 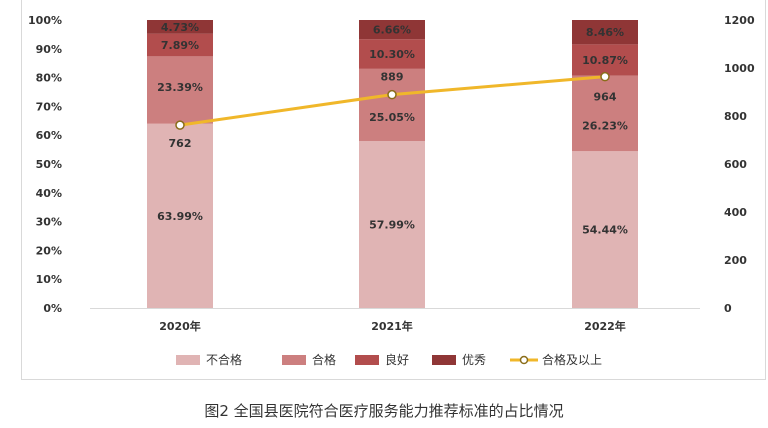 I want to click on left-tick-label: 20%, so click(x=49, y=250).